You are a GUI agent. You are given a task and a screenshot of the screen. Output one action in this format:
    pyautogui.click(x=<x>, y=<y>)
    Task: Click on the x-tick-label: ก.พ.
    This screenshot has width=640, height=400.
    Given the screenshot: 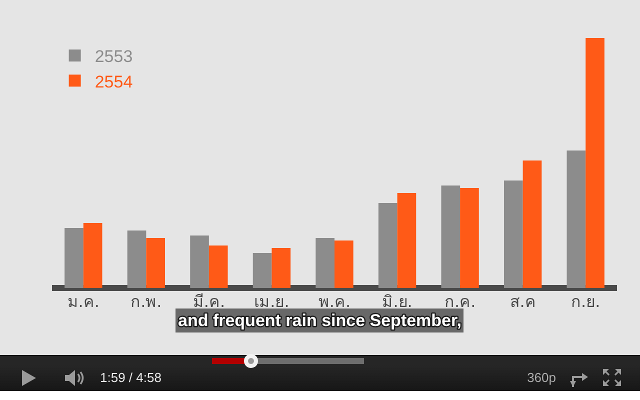 What is the action you would take?
    pyautogui.click(x=146, y=301)
    